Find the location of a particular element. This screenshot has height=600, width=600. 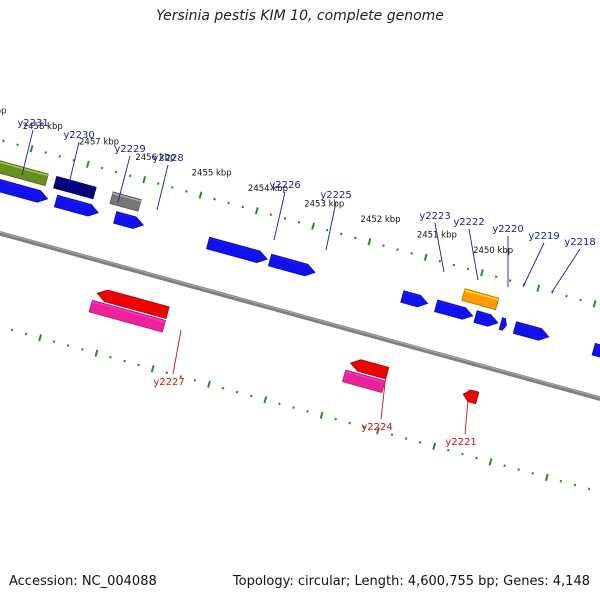

kbp-label: 2457 kbp is located at coordinates (99, 142).